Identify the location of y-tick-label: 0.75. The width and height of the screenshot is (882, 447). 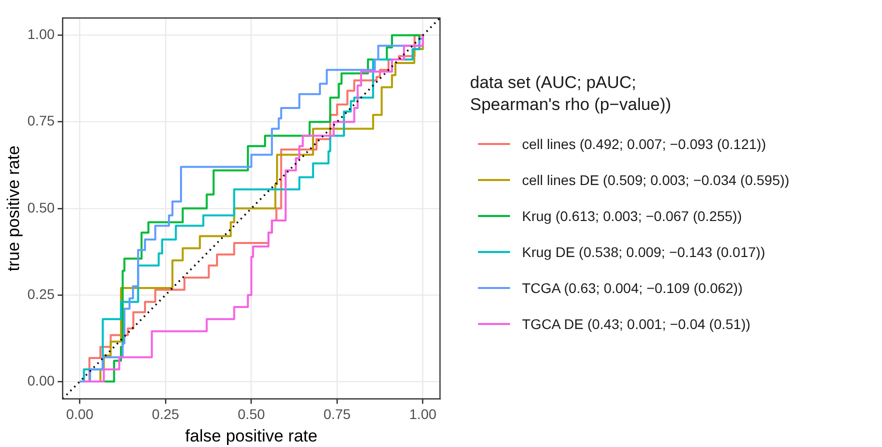
(41, 120).